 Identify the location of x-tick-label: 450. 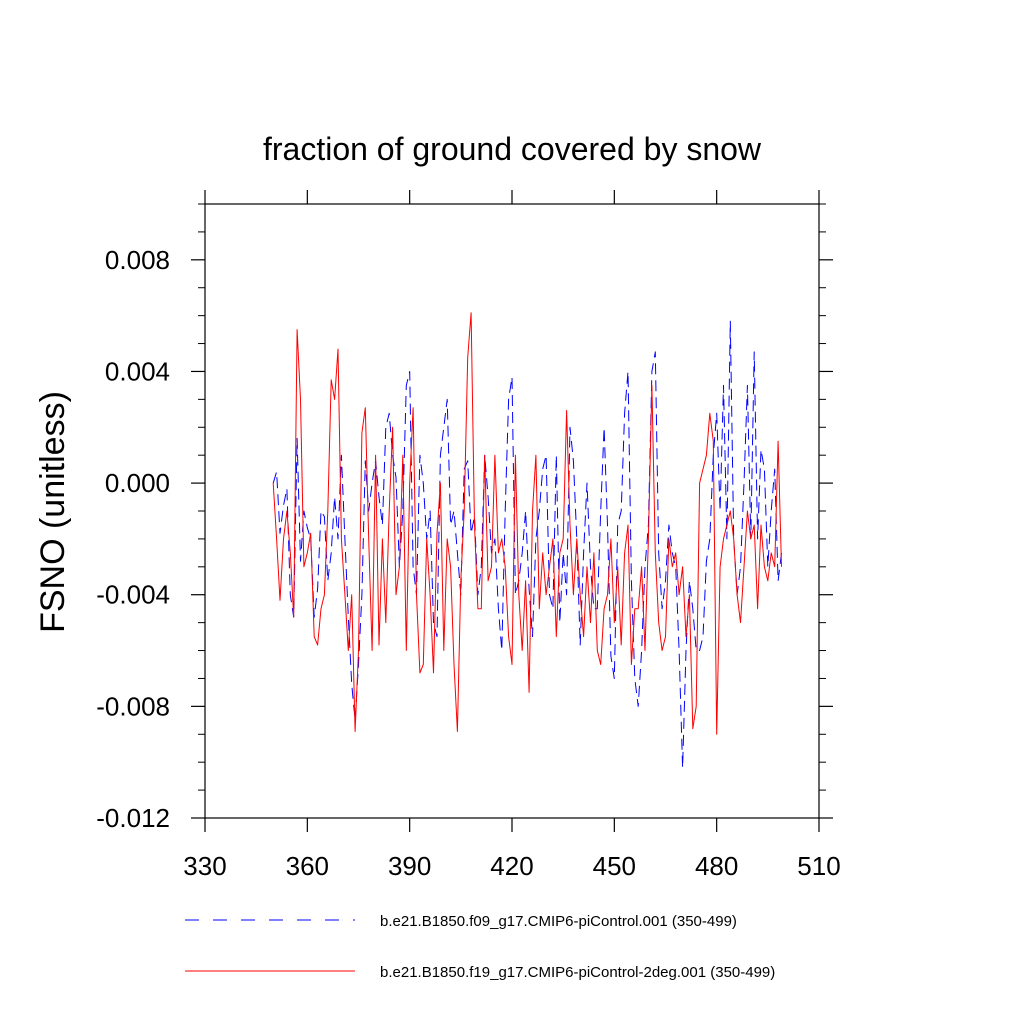
(614, 866).